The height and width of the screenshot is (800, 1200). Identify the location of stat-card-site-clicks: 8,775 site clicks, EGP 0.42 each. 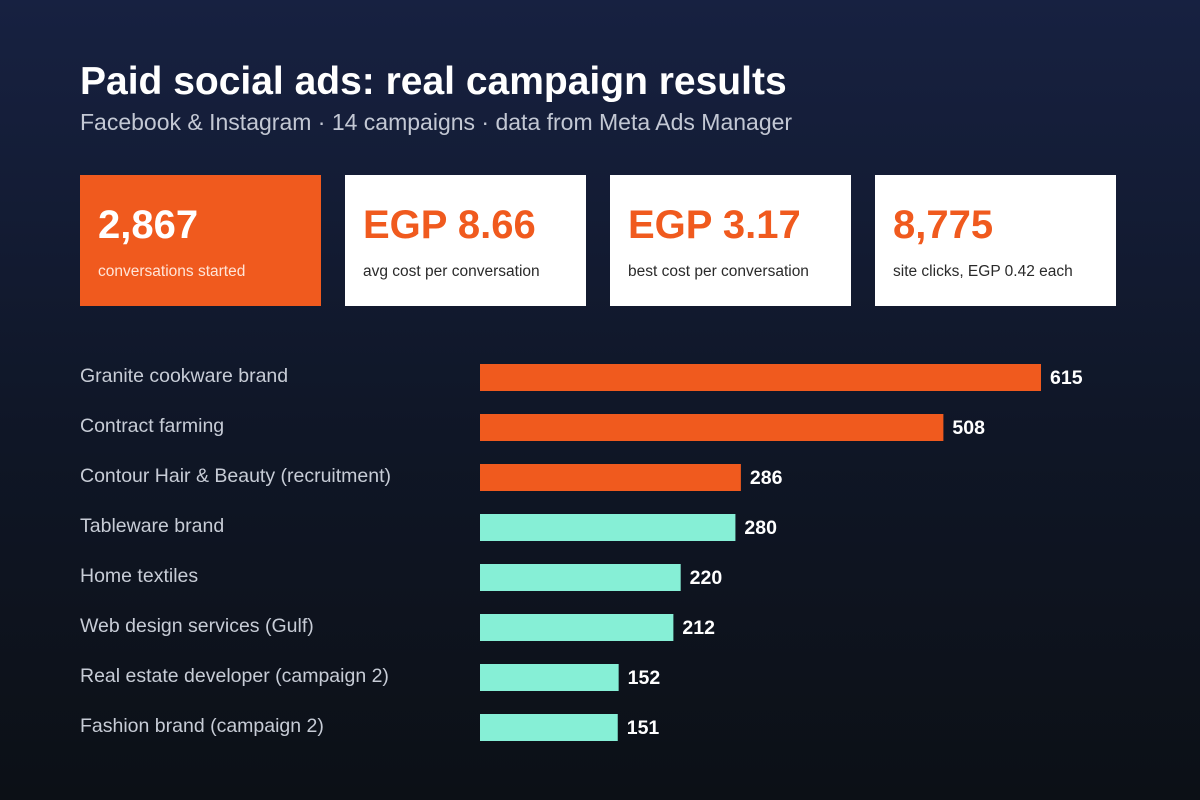
(995, 240).